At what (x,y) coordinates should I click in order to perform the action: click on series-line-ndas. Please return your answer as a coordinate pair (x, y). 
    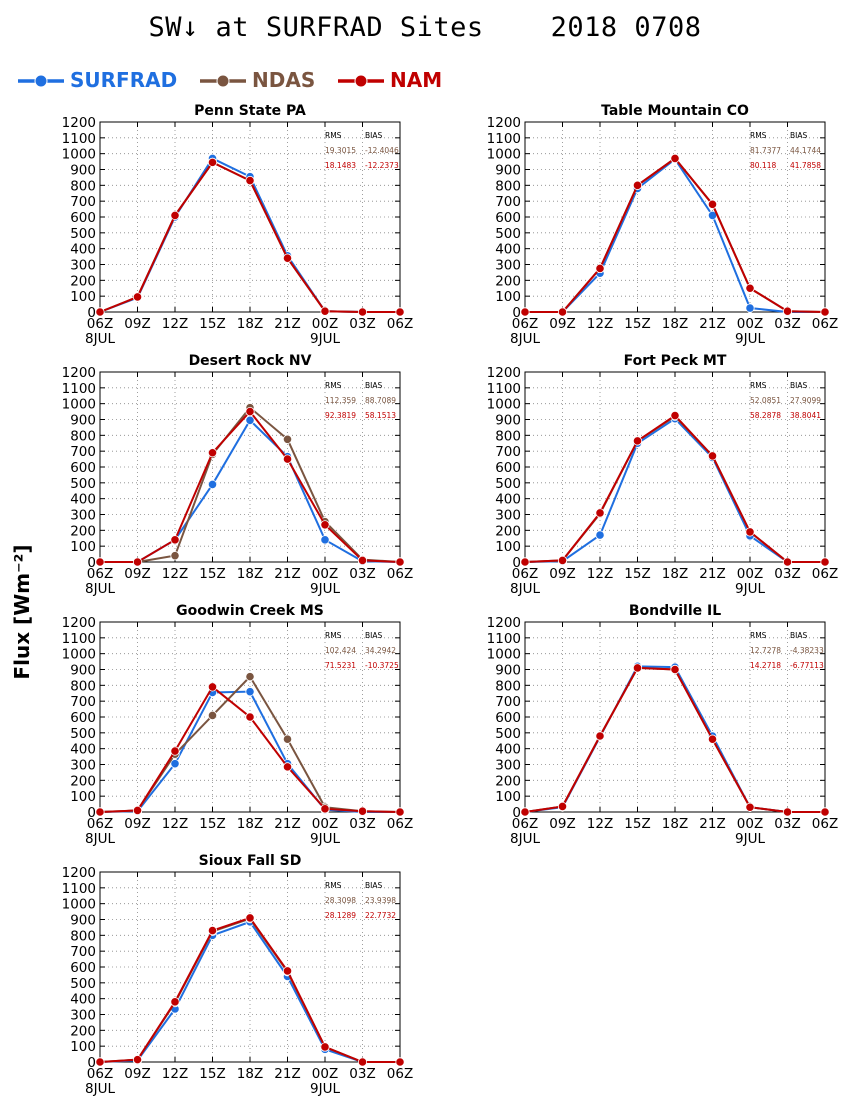
    Looking at the image, I should click on (250, 743).